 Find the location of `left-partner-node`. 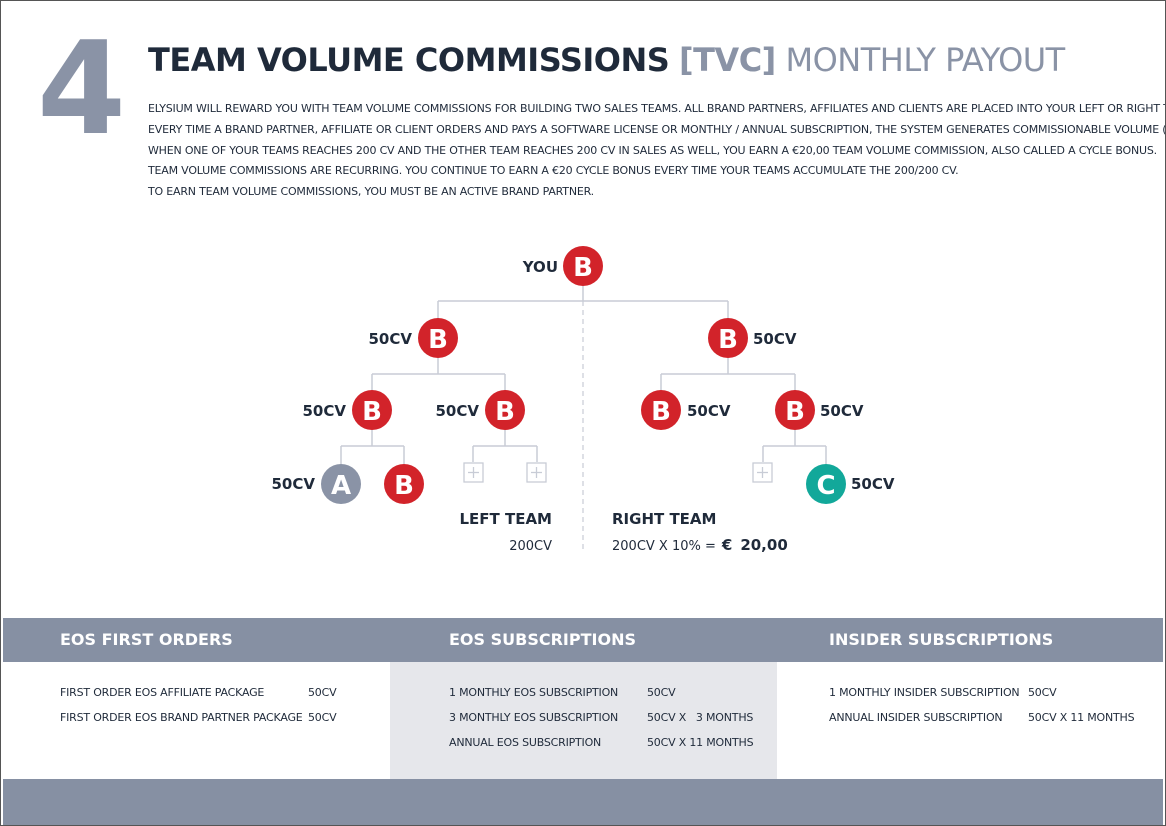

left-partner-node is located at coordinates (438, 338).